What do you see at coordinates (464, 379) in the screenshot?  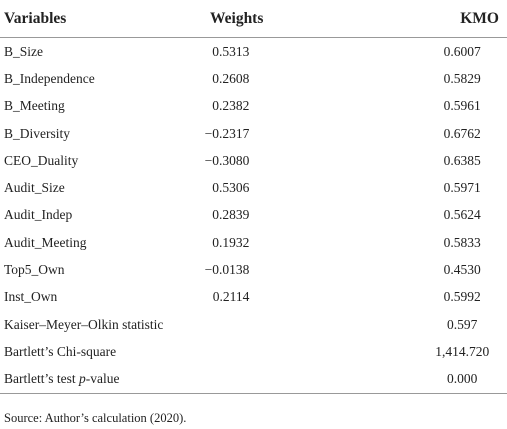 I see `table-cell: 0.000` at bounding box center [464, 379].